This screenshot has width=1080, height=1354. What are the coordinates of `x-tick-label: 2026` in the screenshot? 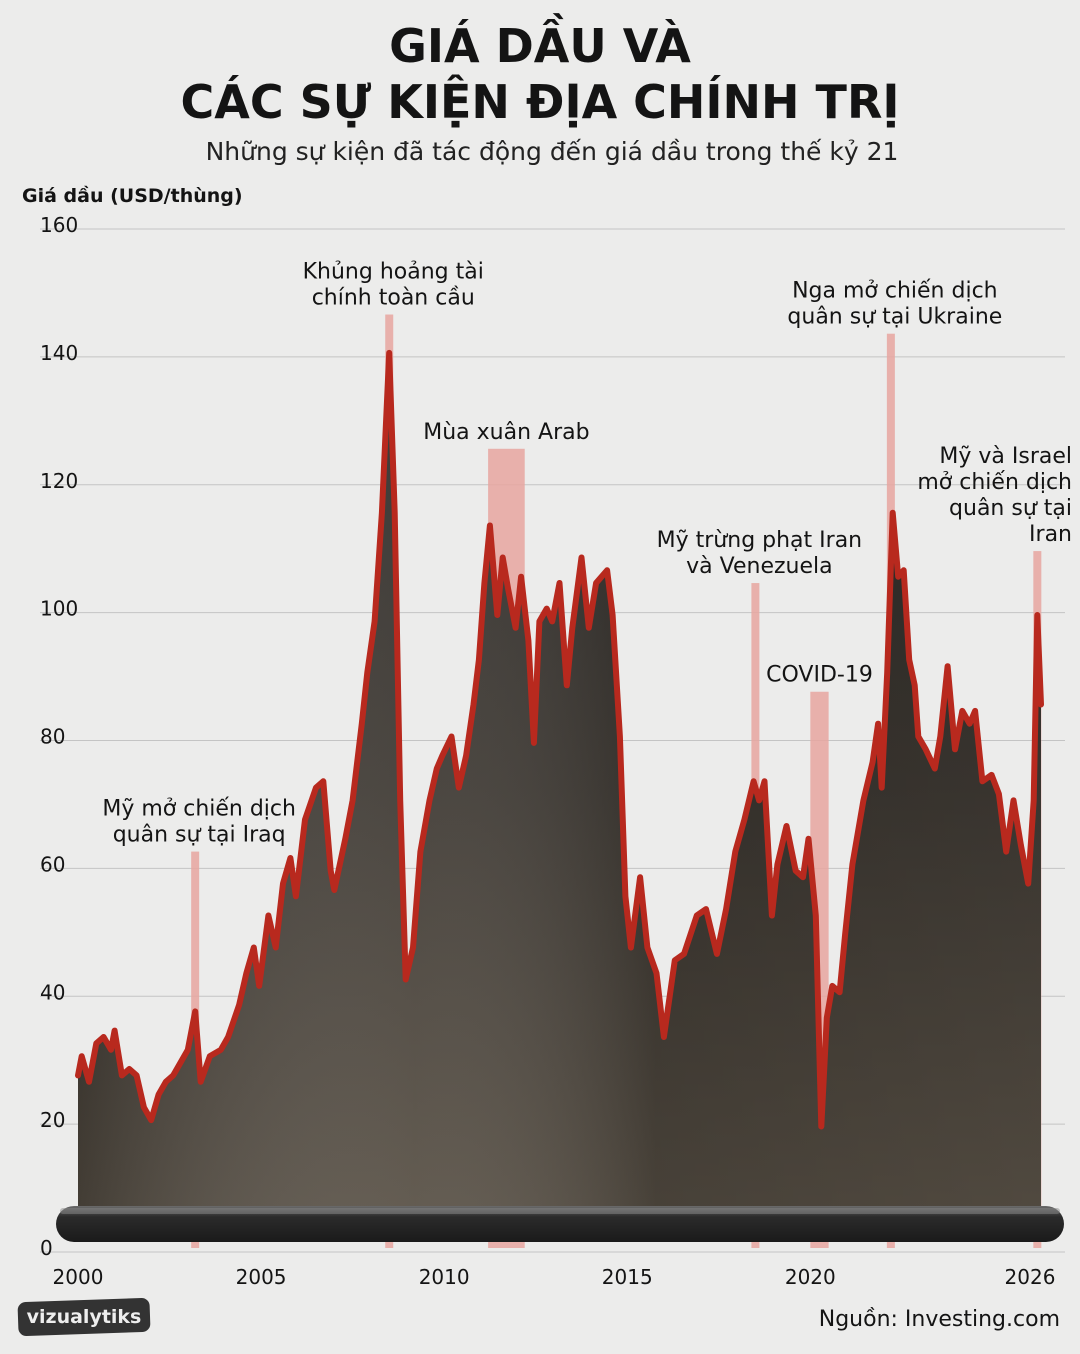 It's located at (1030, 1277).